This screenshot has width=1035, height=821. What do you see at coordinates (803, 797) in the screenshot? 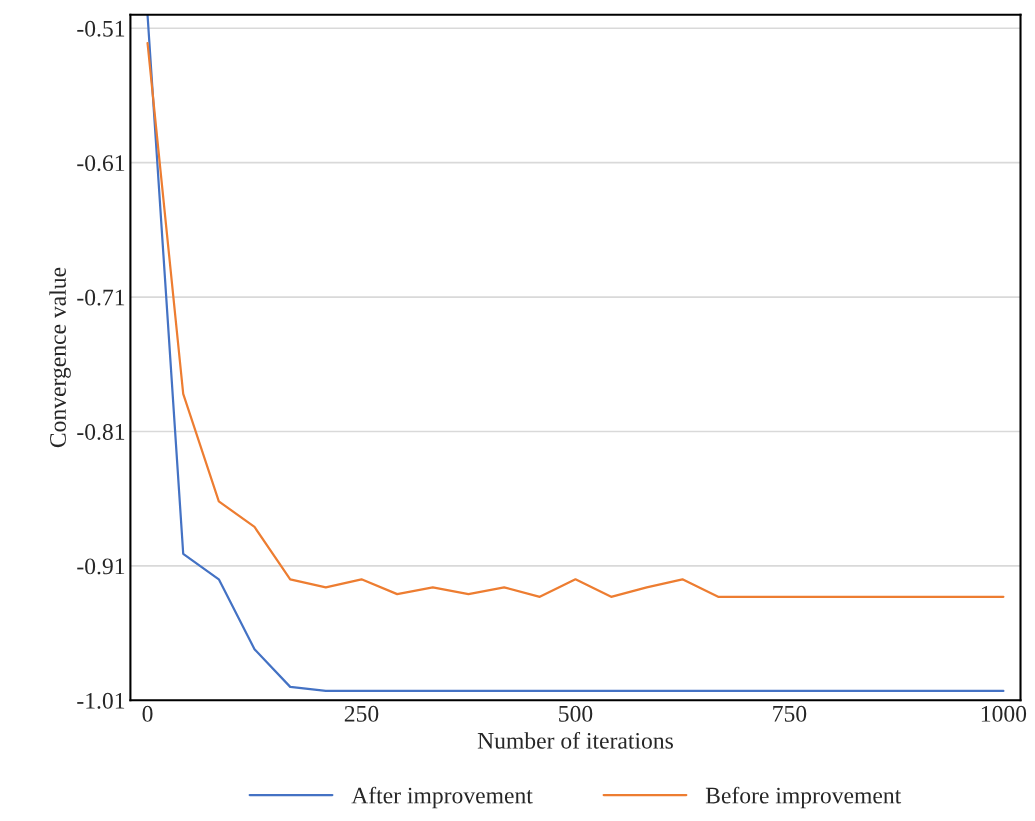
I see `legend-label: Before improvement` at bounding box center [803, 797].